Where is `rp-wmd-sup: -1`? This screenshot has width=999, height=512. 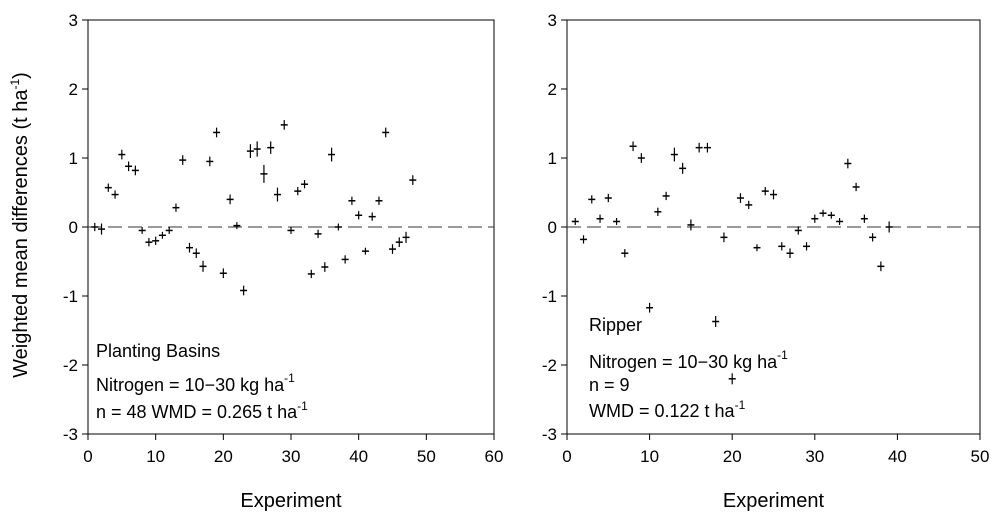 rp-wmd-sup: -1 is located at coordinates (740, 405).